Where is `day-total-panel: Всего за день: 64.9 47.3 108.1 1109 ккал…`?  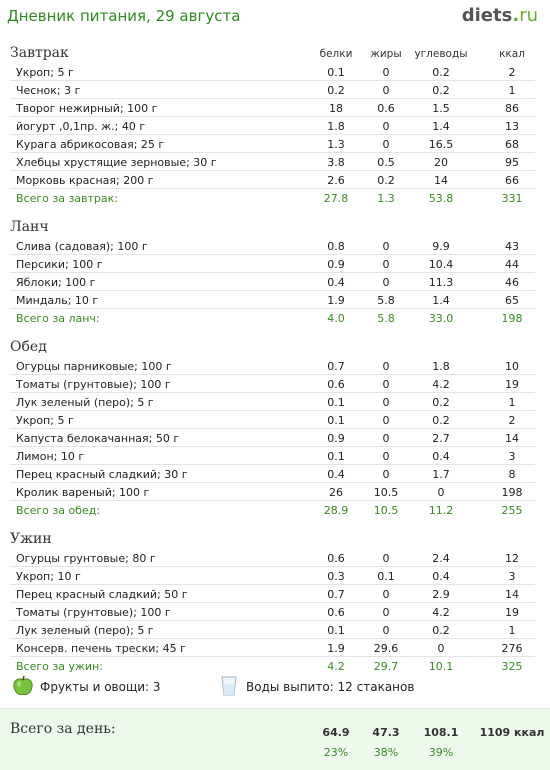 day-total-panel: Всего за день: 64.9 47.3 108.1 1109 ккал… is located at coordinates (275, 739).